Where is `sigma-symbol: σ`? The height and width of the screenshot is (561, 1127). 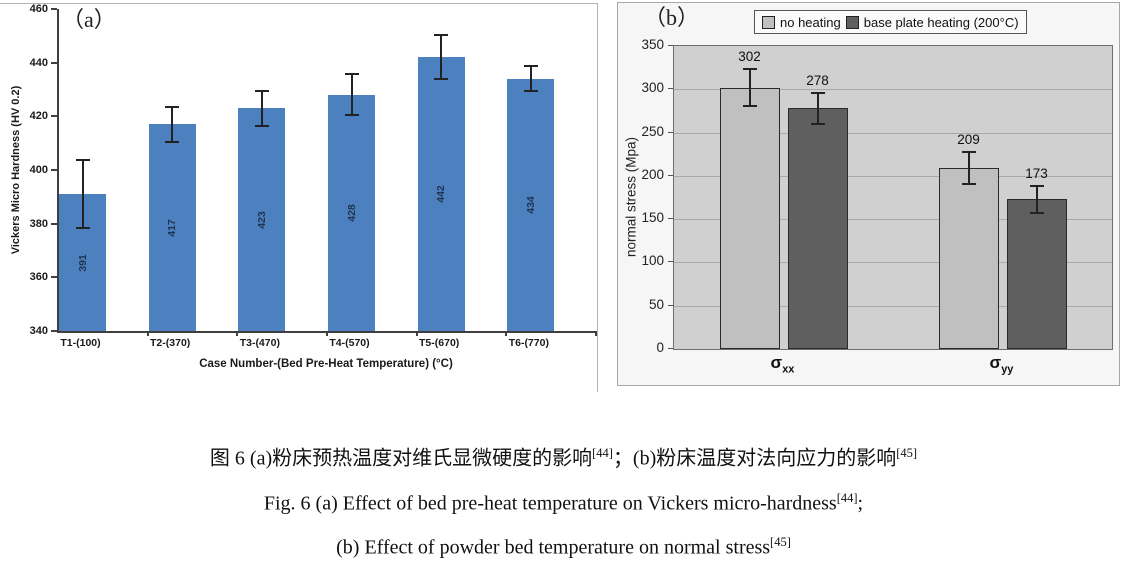 sigma-symbol: σ is located at coordinates (776, 362).